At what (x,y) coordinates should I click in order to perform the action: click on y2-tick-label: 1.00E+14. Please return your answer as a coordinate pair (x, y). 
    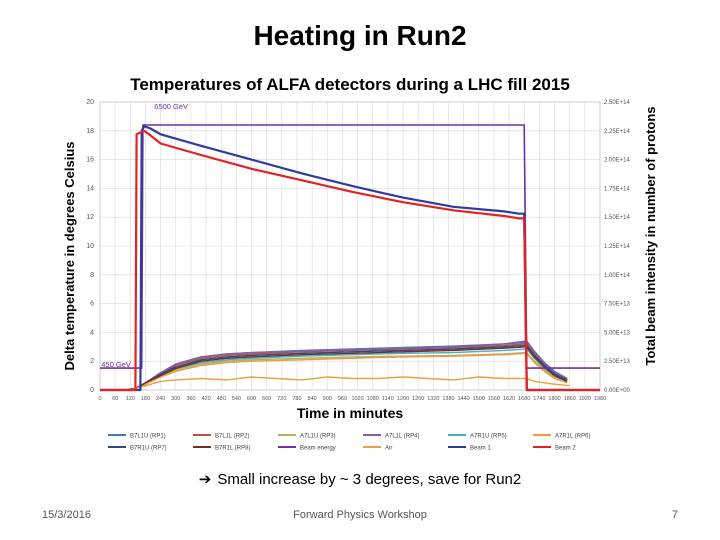
    Looking at the image, I should click on (617, 276).